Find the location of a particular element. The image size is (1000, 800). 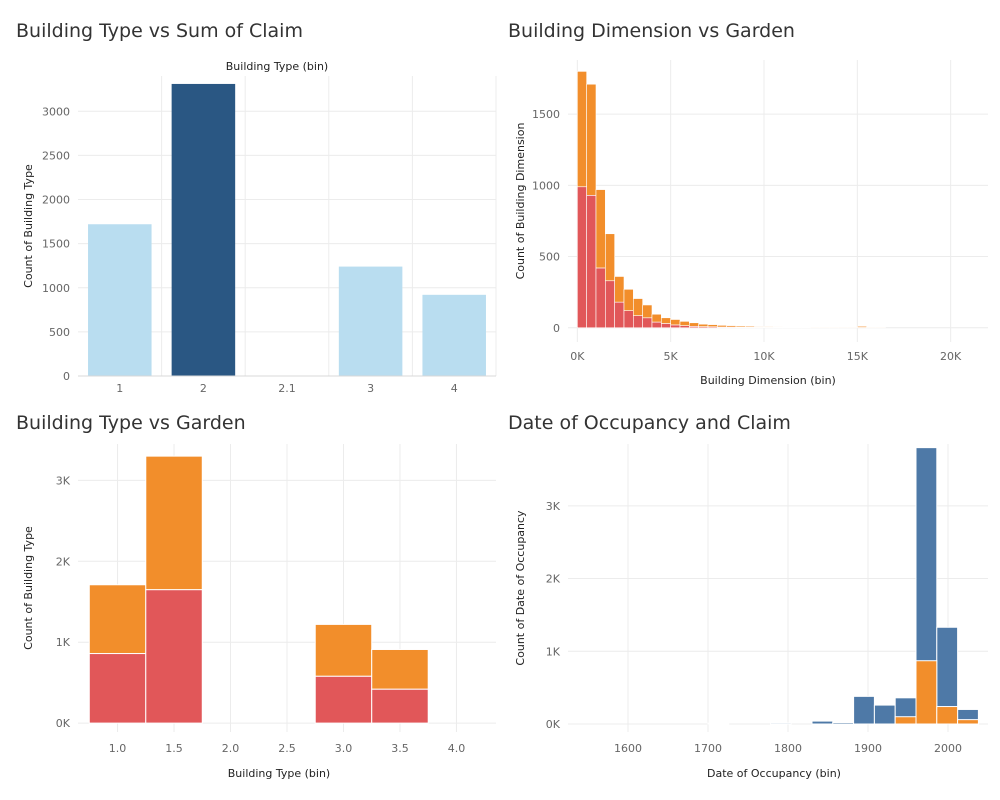

x-tick-label: 2.1 is located at coordinates (287, 388).